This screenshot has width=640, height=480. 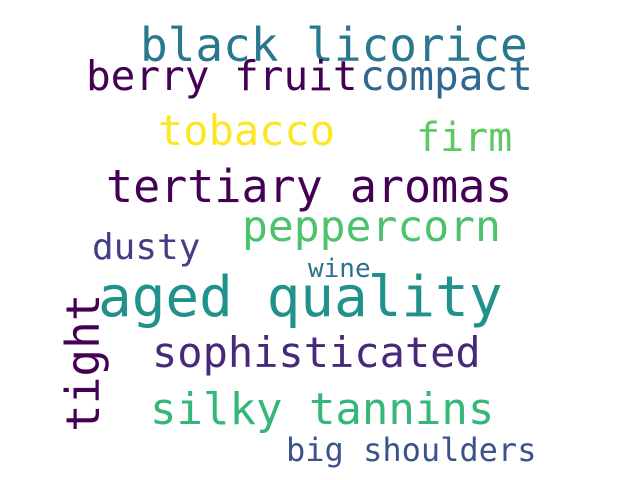 What do you see at coordinates (222, 76) in the screenshot?
I see `word-berry-fruit: berry fruit` at bounding box center [222, 76].